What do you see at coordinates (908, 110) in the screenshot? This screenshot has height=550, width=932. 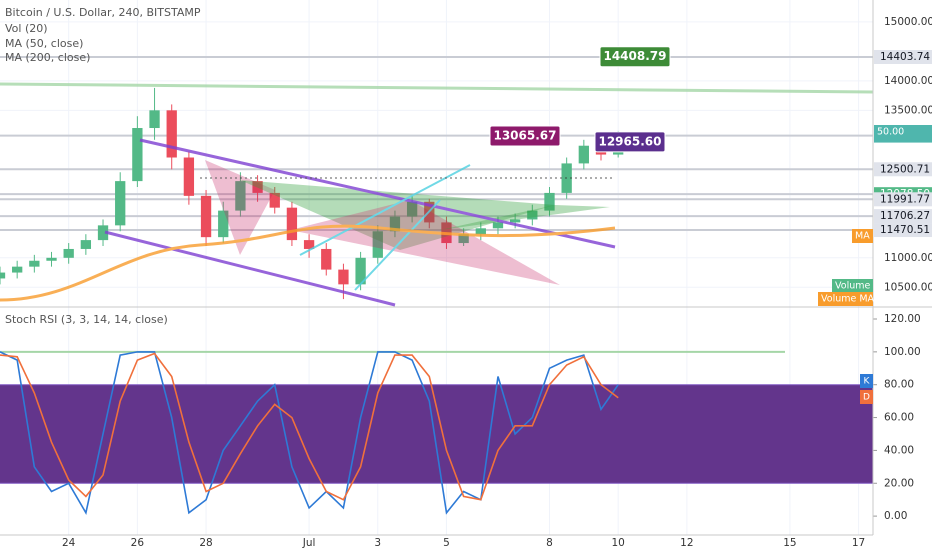 I see `y-tick-label: 13500.00` at bounding box center [908, 110].